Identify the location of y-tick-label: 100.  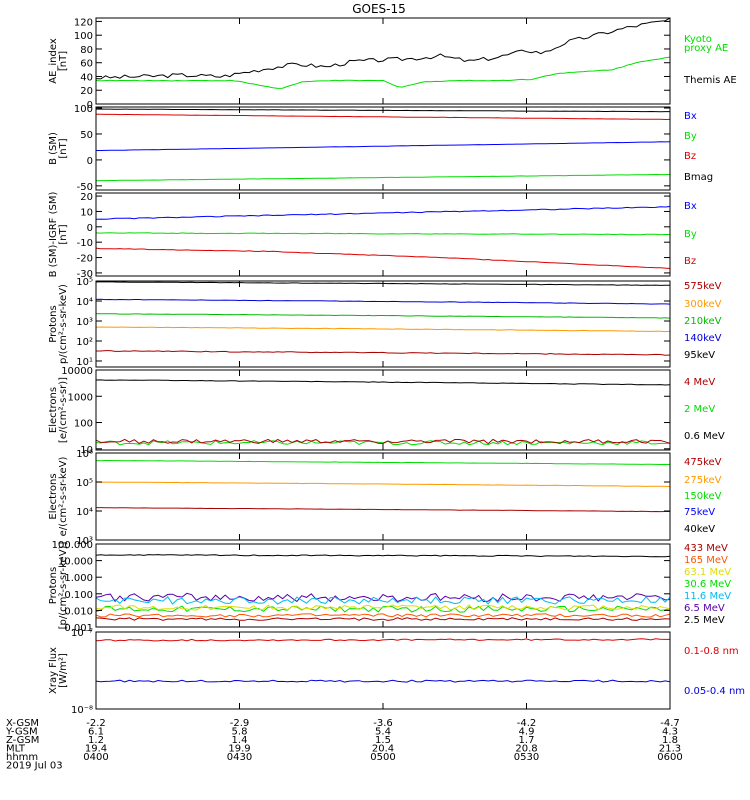
(83, 424).